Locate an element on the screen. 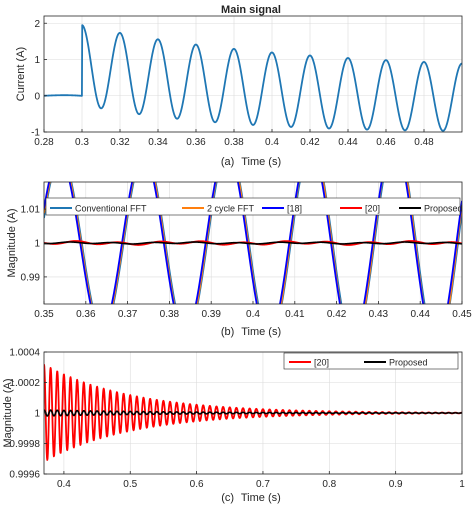 This screenshot has width=474, height=506. legend-label: [18] is located at coordinates (294, 209).